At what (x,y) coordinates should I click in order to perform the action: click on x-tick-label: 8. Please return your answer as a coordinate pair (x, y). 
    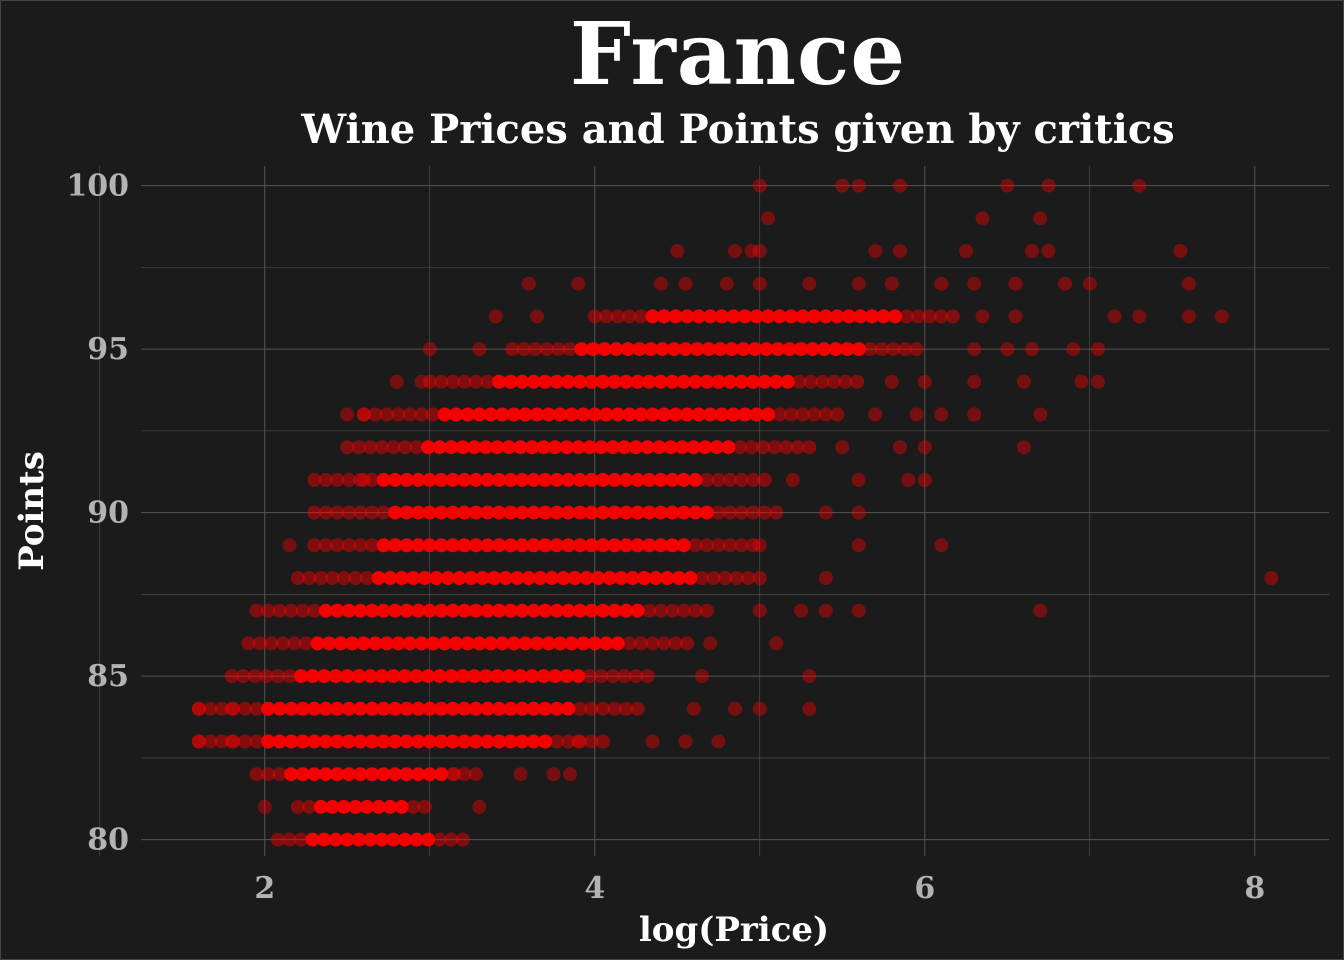
    Looking at the image, I should click on (1254, 888).